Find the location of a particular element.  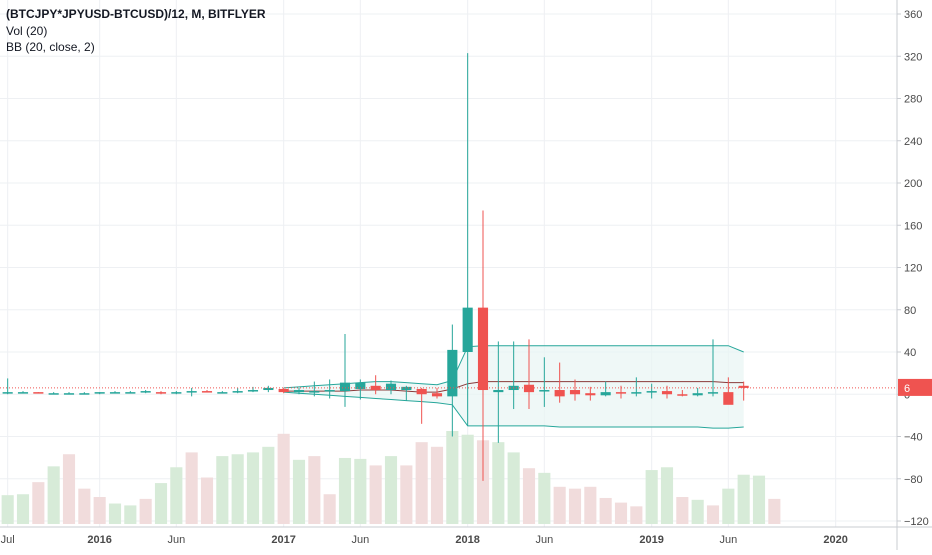

price-tick-label: 80 is located at coordinates (910, 311).